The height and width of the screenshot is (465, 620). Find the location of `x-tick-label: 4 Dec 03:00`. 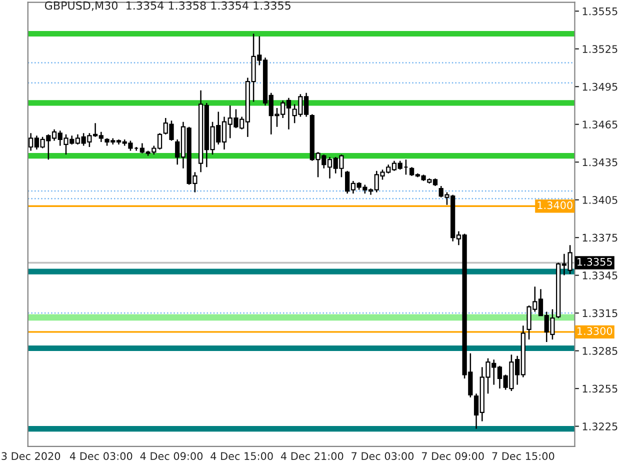

x-tick-label: 4 Dec 03:00 is located at coordinates (101, 456).